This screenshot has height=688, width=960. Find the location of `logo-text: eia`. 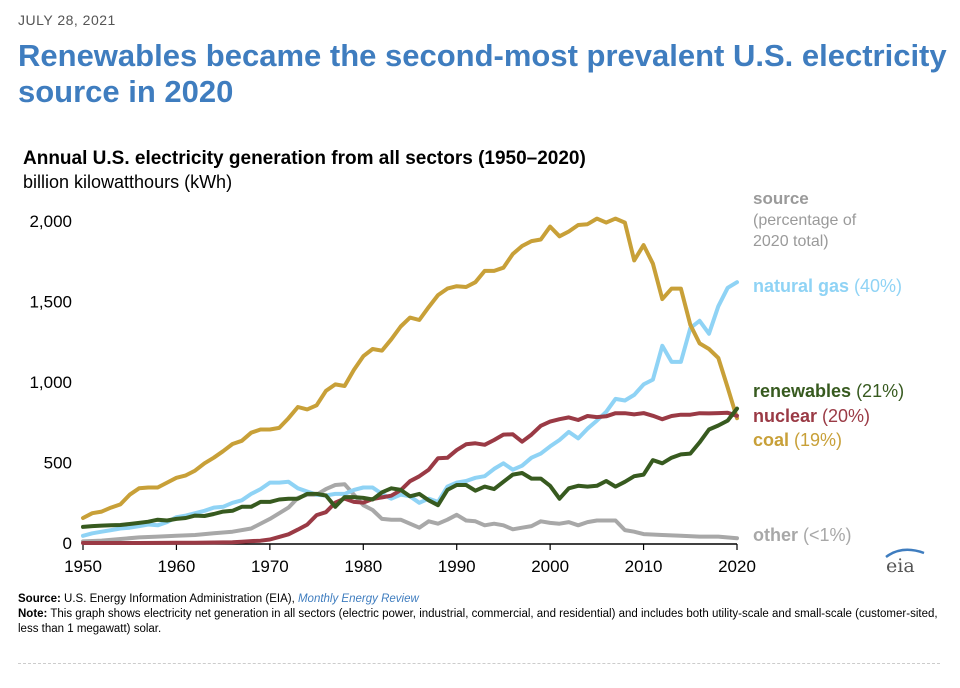

logo-text: eia is located at coordinates (900, 565).